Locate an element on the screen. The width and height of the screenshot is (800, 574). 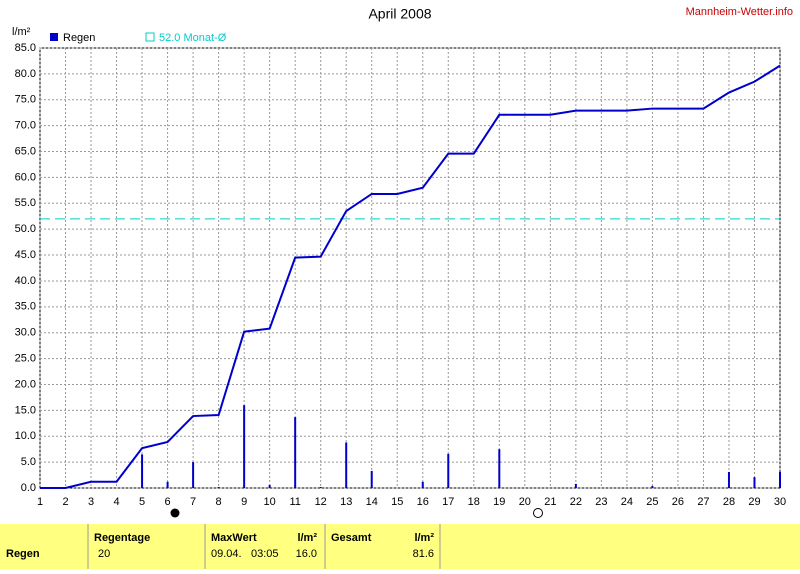
source: Mannheim-Wetter.info is located at coordinates (739, 12).